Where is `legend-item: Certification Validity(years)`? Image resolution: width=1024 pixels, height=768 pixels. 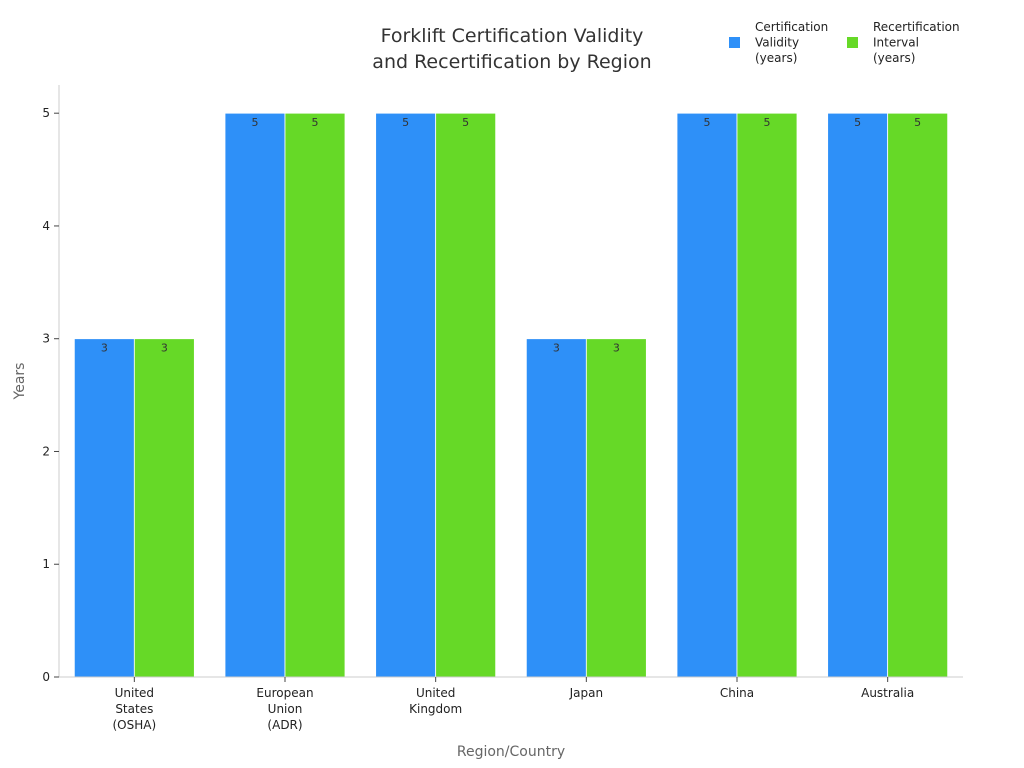 legend-item: Certification Validity(years) is located at coordinates (778, 42).